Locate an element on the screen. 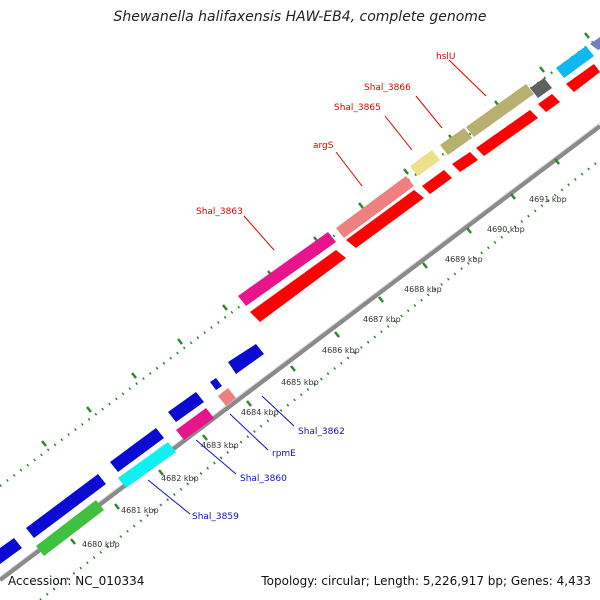 The width and height of the screenshot is (600, 600). gene-cyan is located at coordinates (147, 465).